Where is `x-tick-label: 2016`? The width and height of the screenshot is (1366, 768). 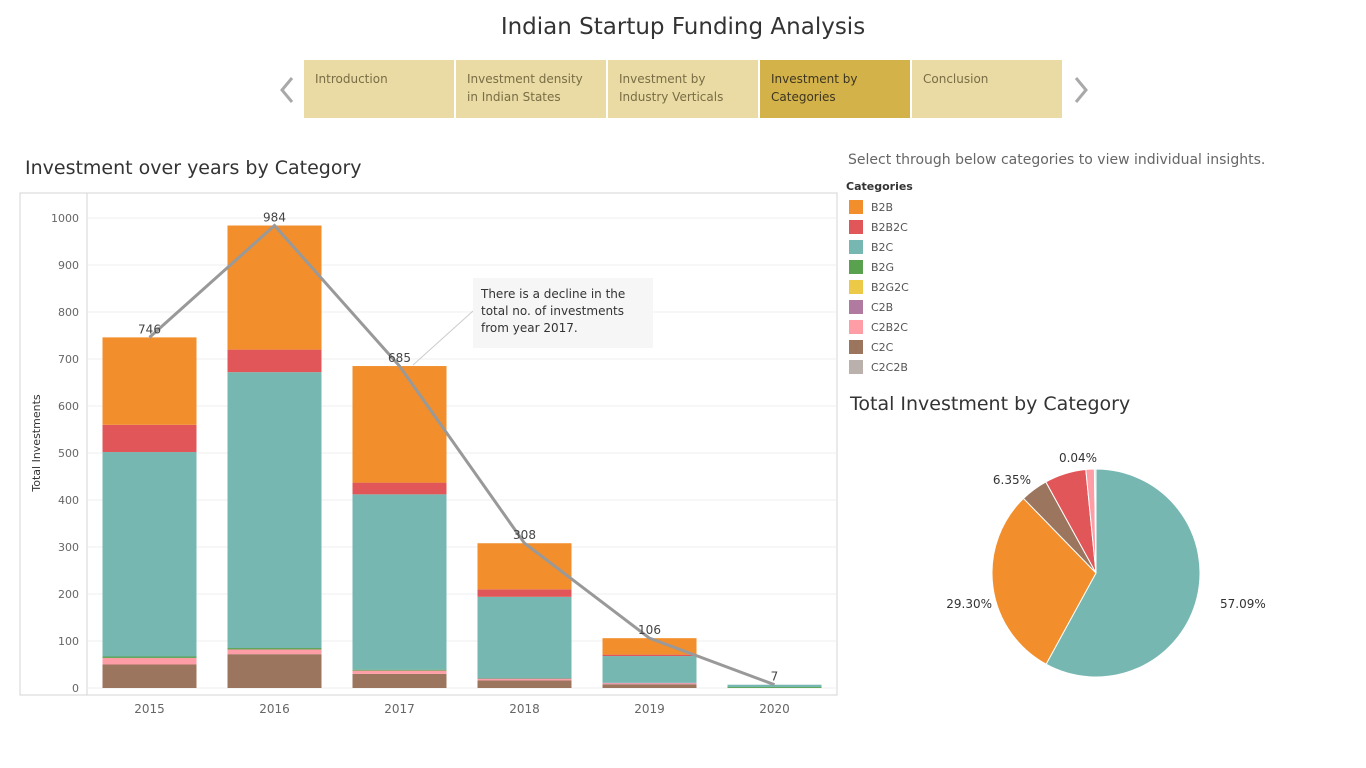
x-tick-label: 2016 is located at coordinates (274, 709).